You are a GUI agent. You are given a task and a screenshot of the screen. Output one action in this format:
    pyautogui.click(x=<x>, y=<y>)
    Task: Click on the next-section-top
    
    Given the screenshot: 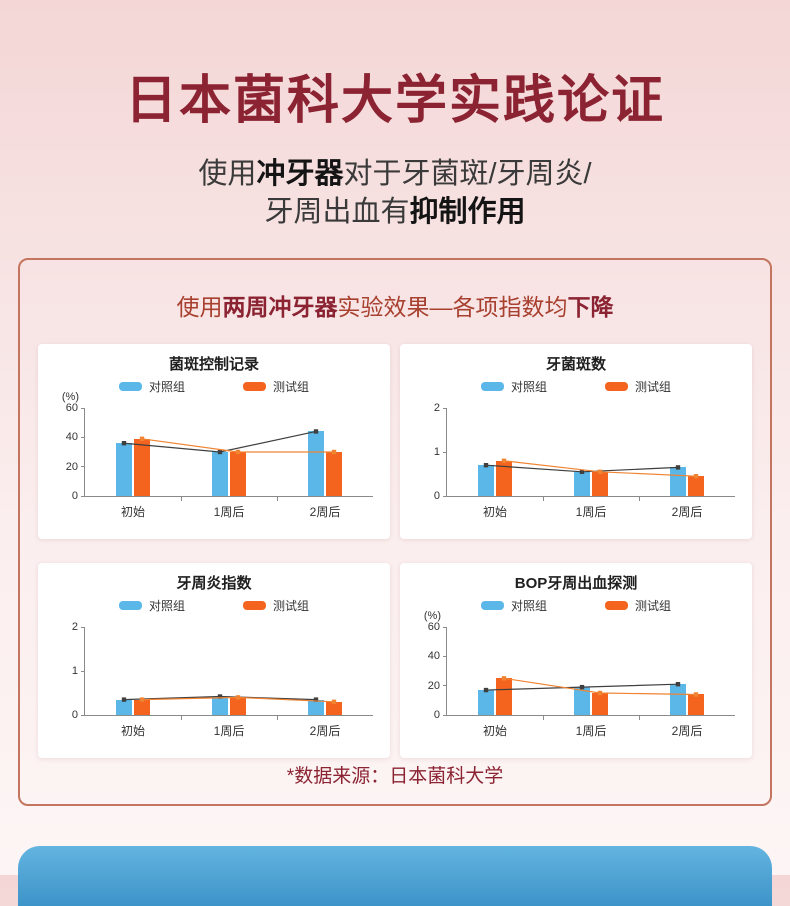 What is the action you would take?
    pyautogui.click(x=395, y=876)
    